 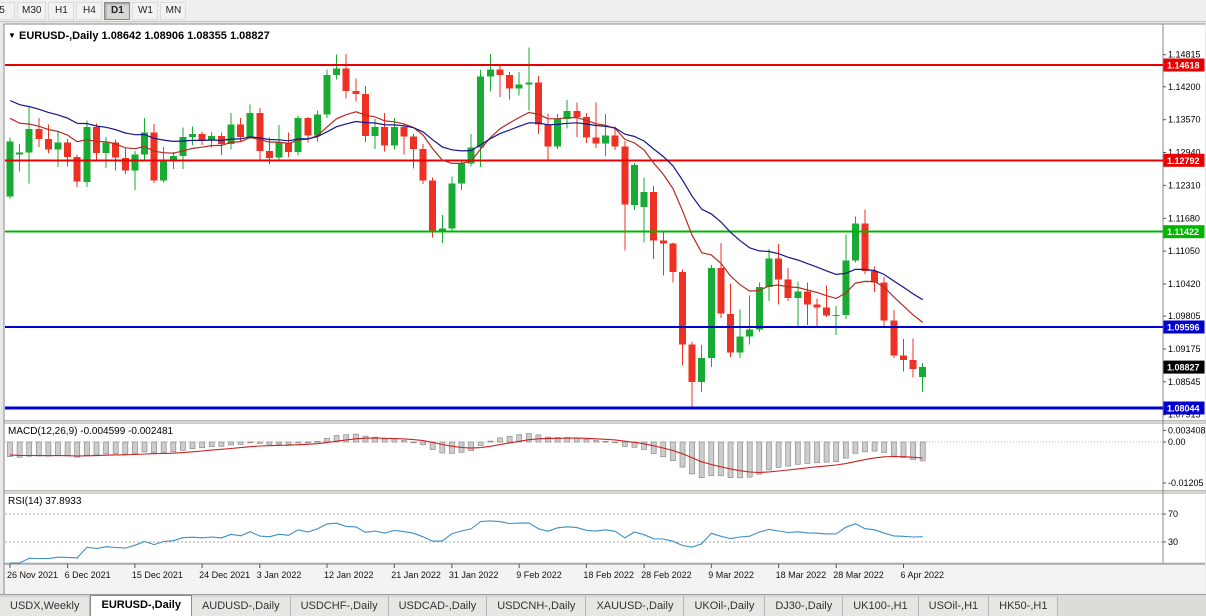 What do you see at coordinates (591, 530) in the screenshot?
I see `rsi-panel: 70 30 RSI(14) 37.8933` at bounding box center [591, 530].